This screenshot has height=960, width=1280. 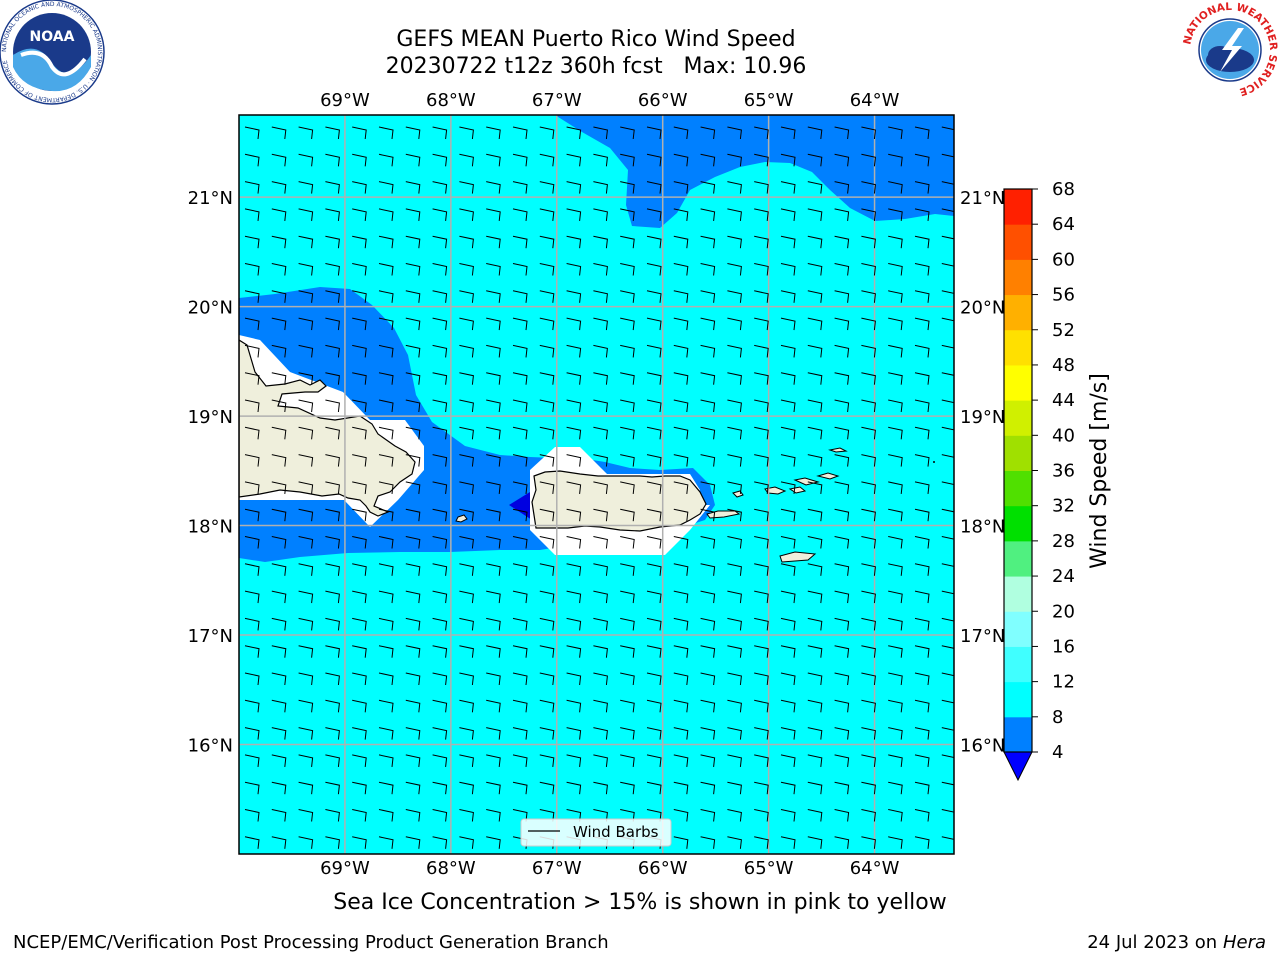 I want to click on colorbar-tick-label: 28, so click(x=1063, y=541).